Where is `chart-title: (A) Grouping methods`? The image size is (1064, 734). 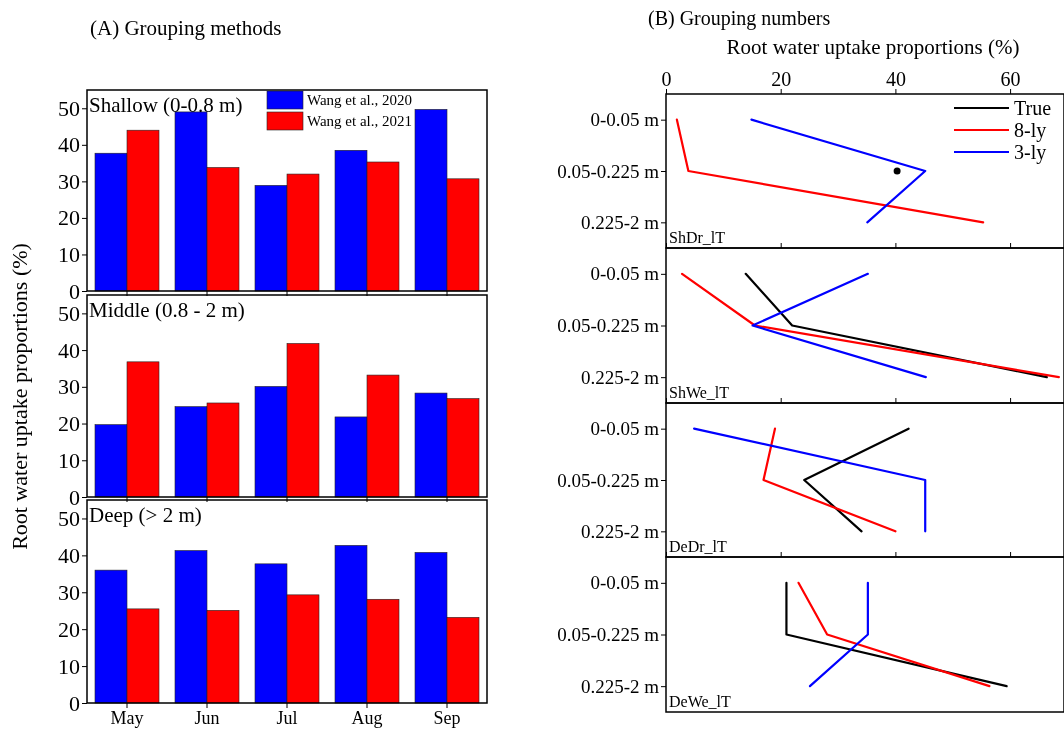 chart-title: (A) Grouping methods is located at coordinates (186, 28).